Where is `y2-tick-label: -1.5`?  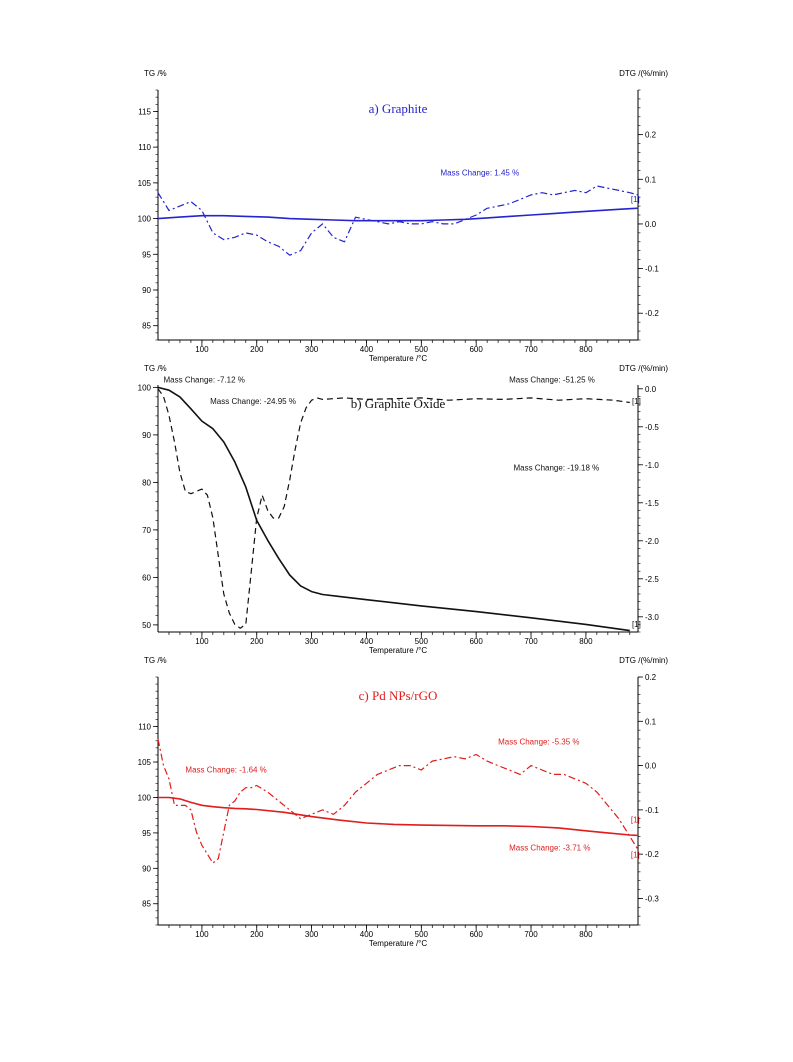 y2-tick-label: -1.5 is located at coordinates (652, 503).